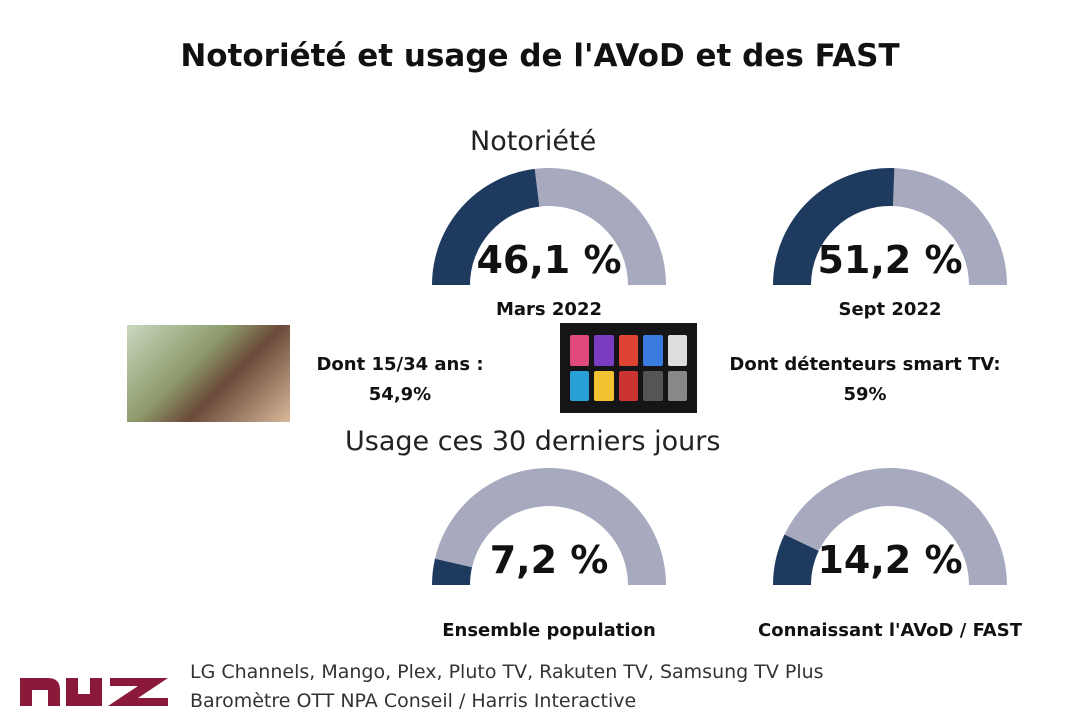 This screenshot has height=720, width=1080. I want to click on callout-smarttv-value: 59%, so click(865, 394).